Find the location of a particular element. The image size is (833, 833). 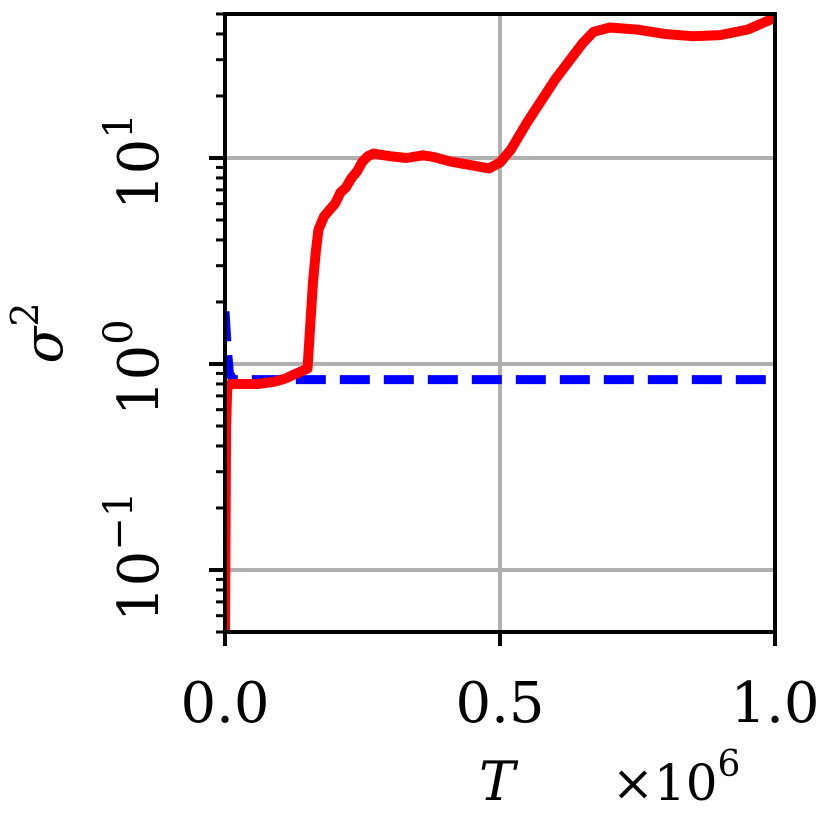

y-tick-label: 100 is located at coordinates (134, 367).